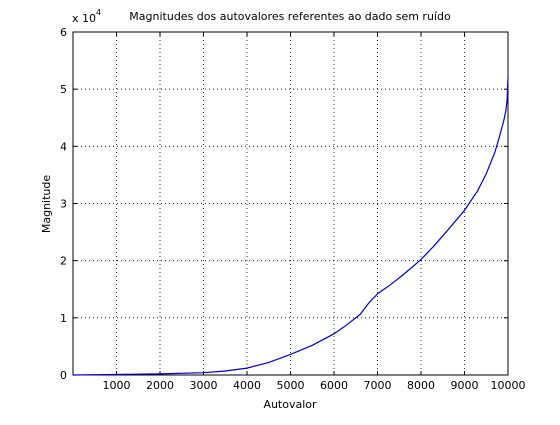 The width and height of the screenshot is (560, 425). What do you see at coordinates (63, 375) in the screenshot?
I see `y-tick-label: 0` at bounding box center [63, 375].